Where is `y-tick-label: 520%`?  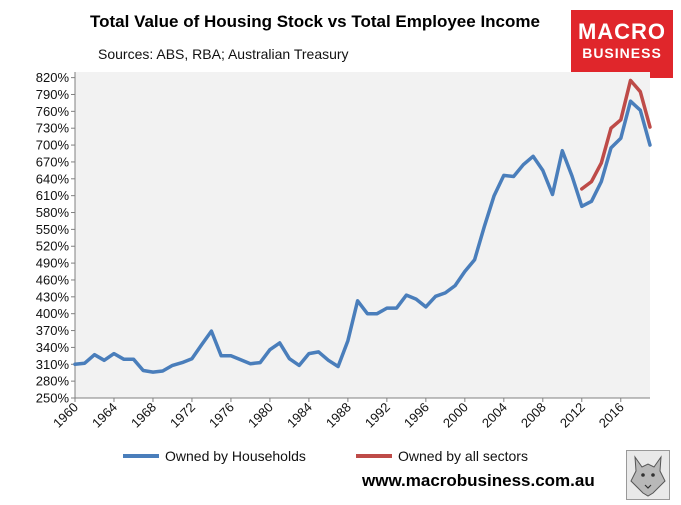
y-tick-label: 520% is located at coordinates (53, 246).